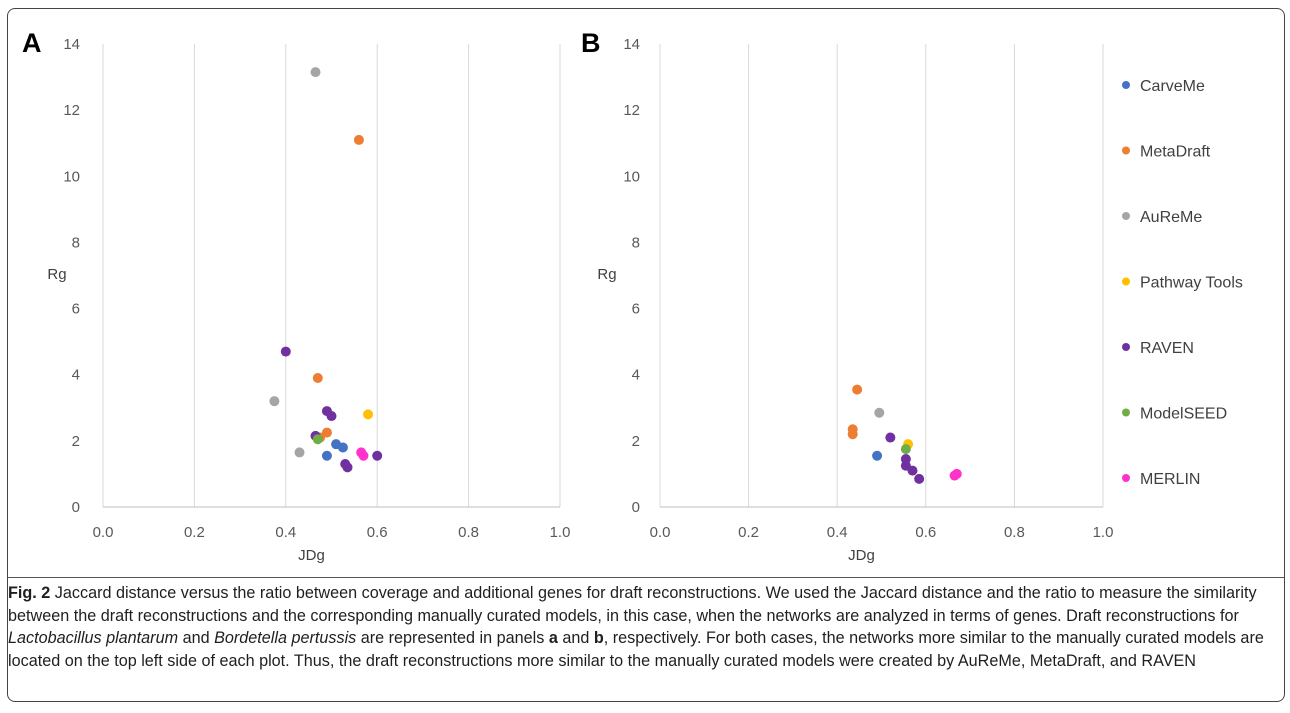 Image resolution: width=1290 pixels, height=713 pixels. Describe the element at coordinates (1167, 348) in the screenshot. I see `legend-label: RAVEN` at that location.